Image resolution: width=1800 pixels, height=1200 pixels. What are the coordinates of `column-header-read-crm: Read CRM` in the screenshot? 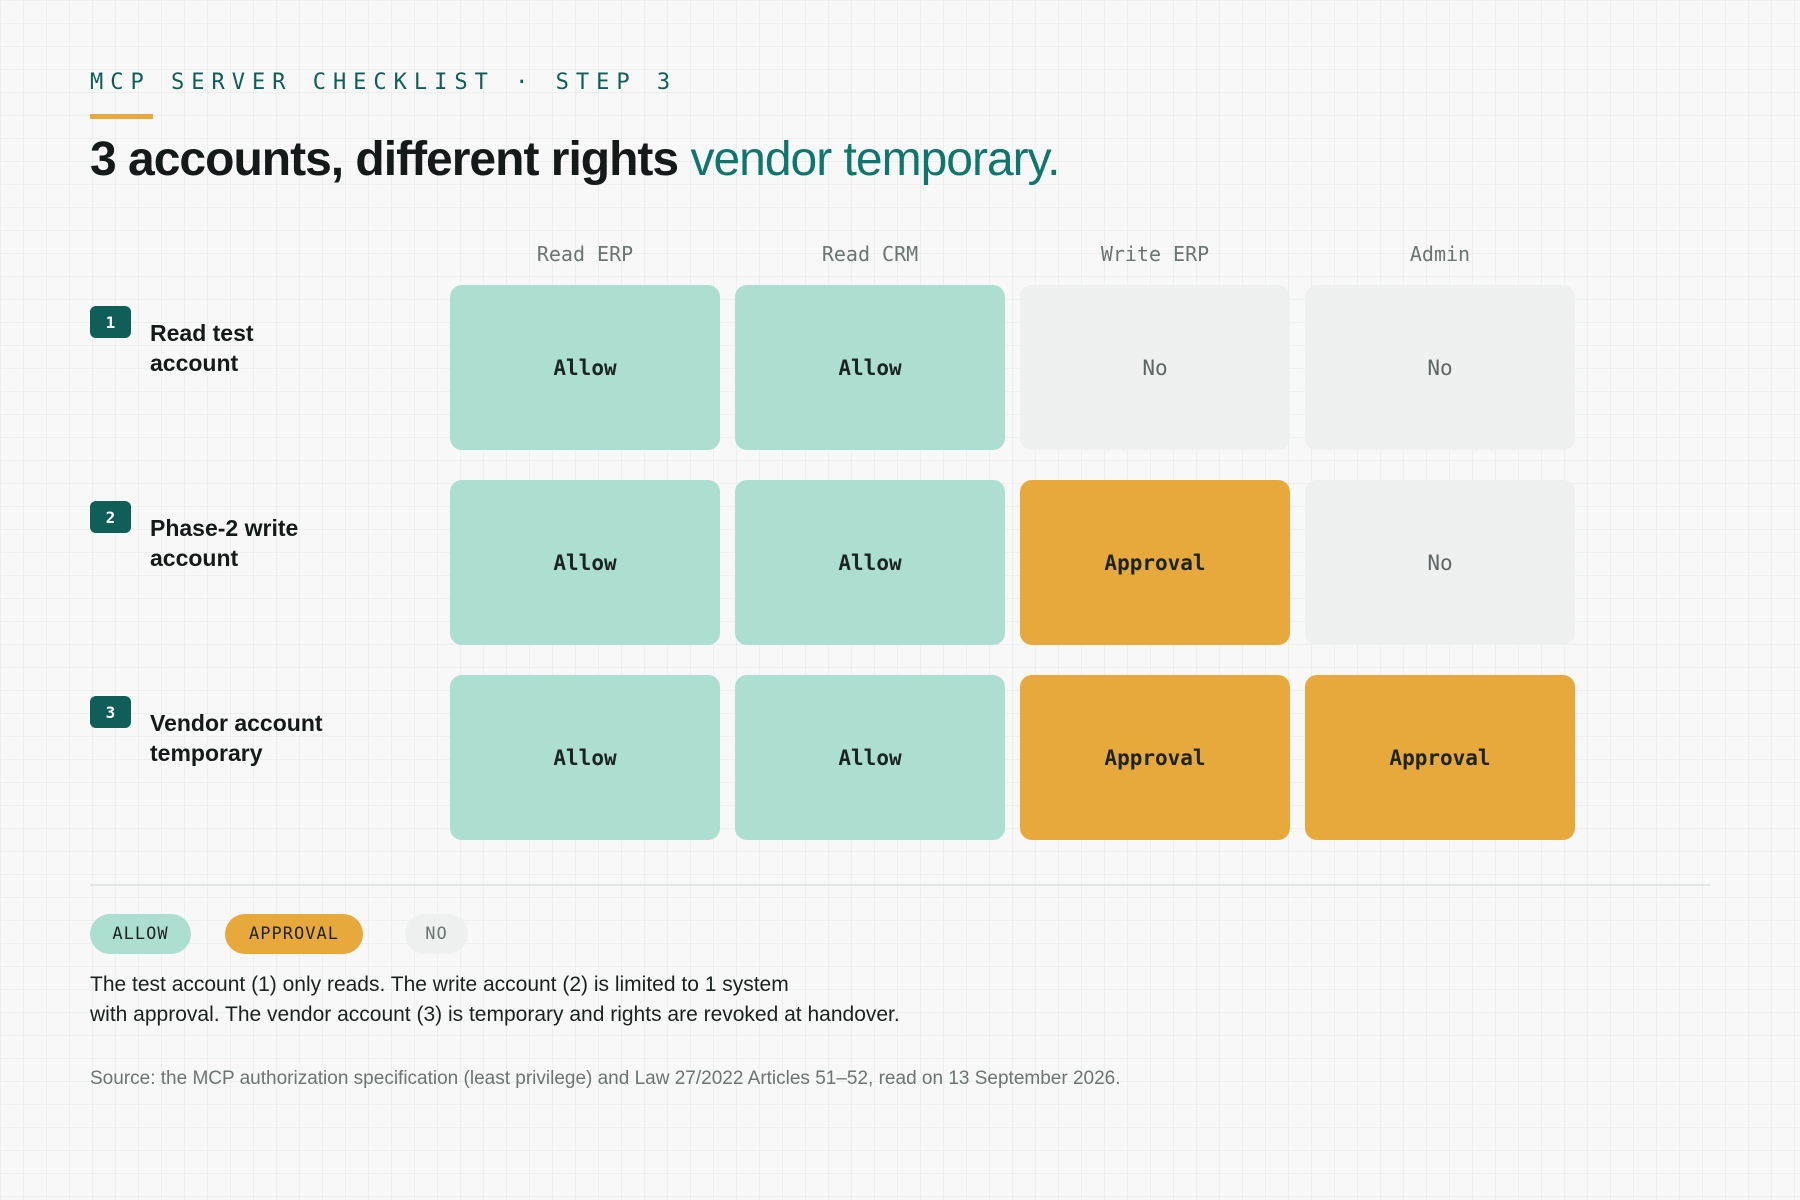 It's located at (870, 254).